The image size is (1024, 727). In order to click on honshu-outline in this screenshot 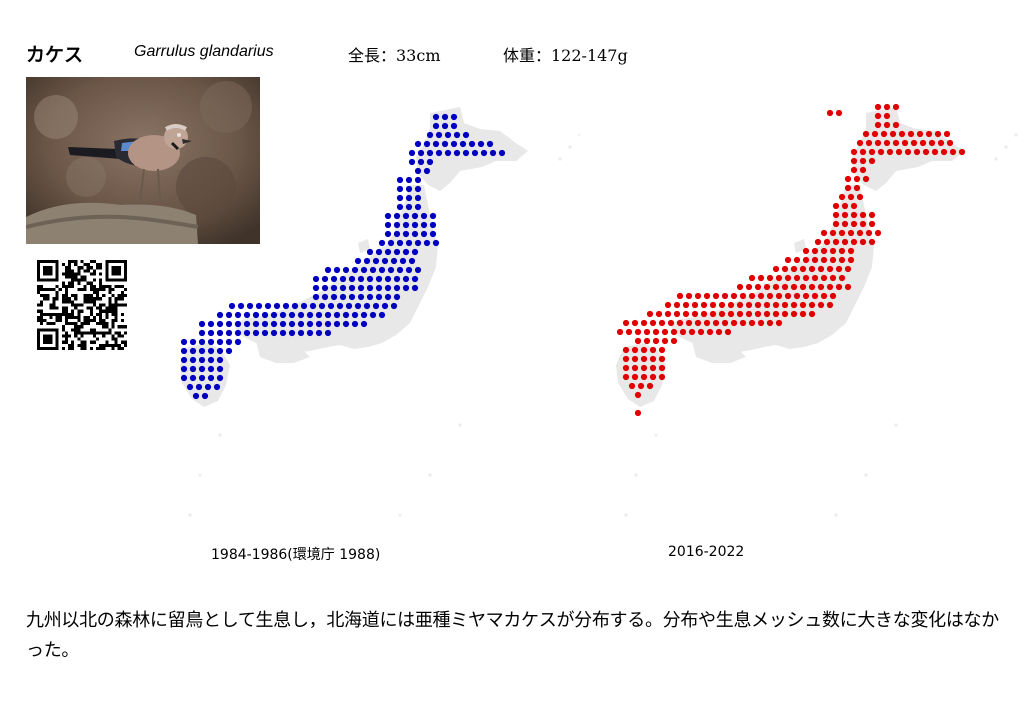, I will do `click(772, 269)`.